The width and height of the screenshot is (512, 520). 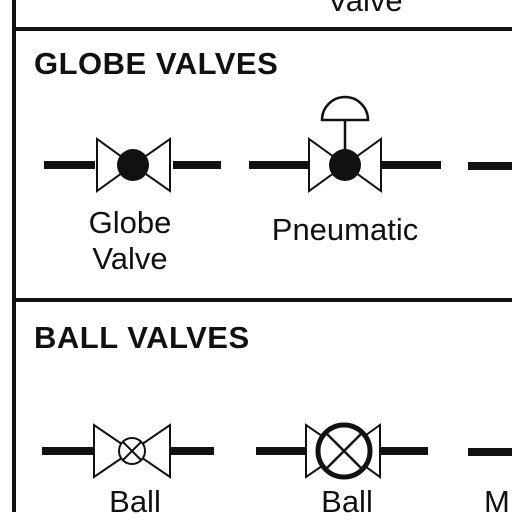 I want to click on section-divider-middle, so click(x=262, y=300).